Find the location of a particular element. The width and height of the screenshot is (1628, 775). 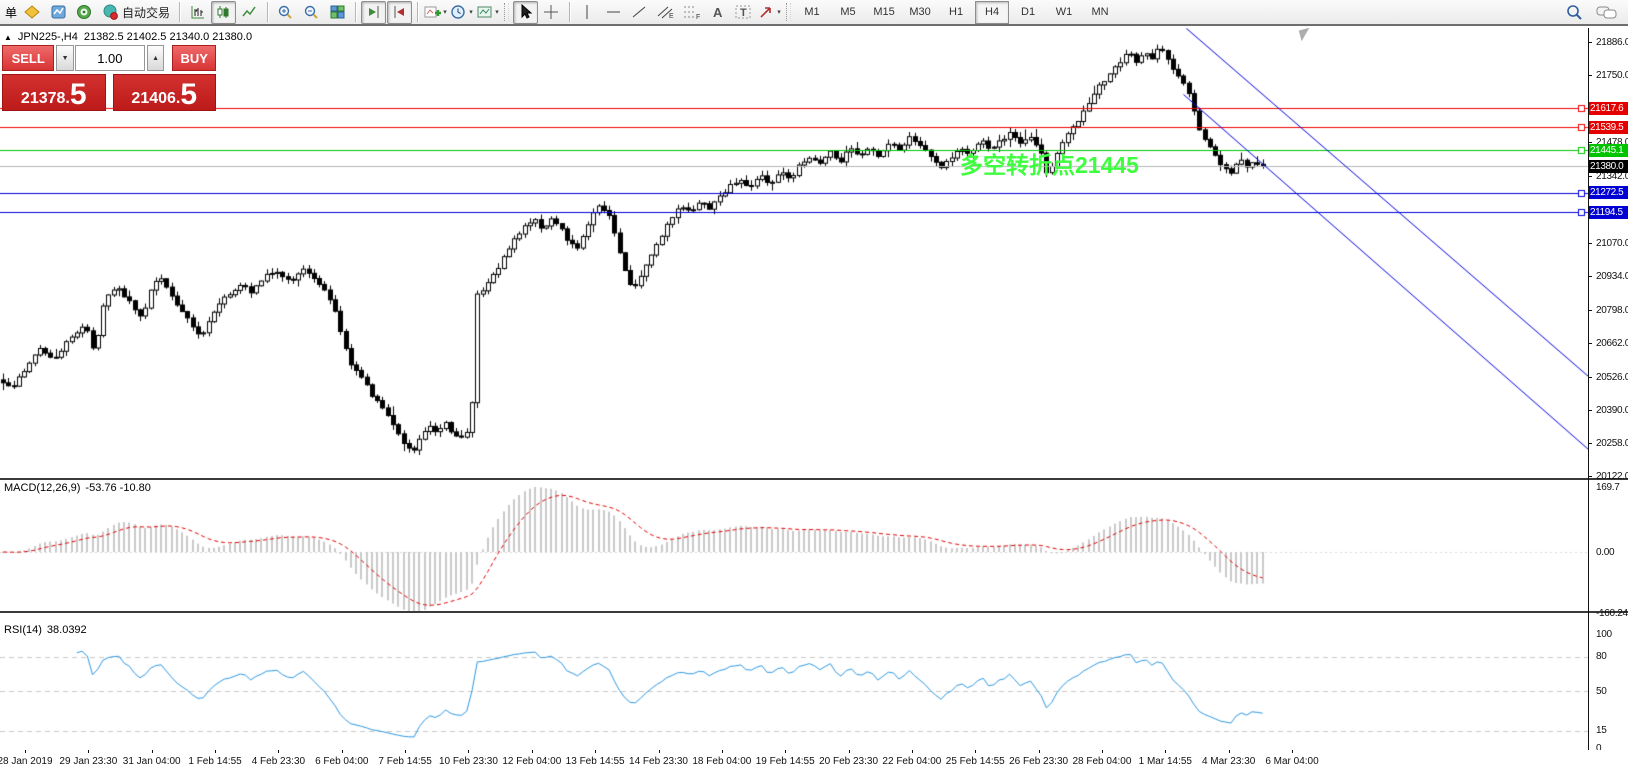

new-order-button: 单 is located at coordinates (11, 12).